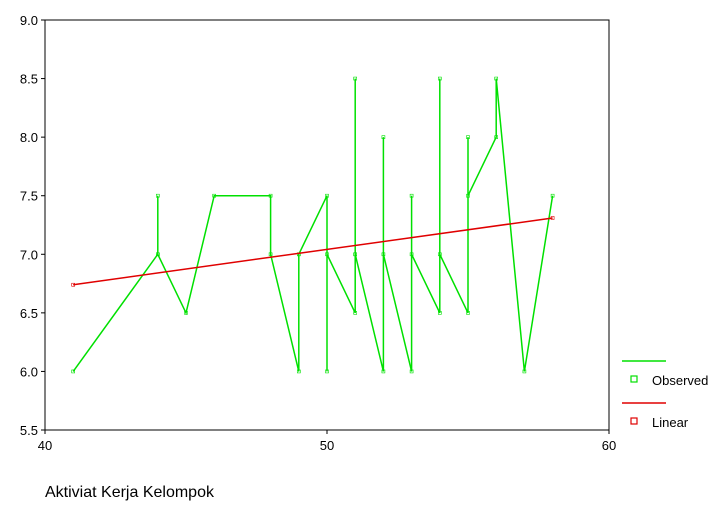 This screenshot has height=509, width=725. Describe the element at coordinates (634, 379) in the screenshot. I see `observed-legend-marker` at that location.